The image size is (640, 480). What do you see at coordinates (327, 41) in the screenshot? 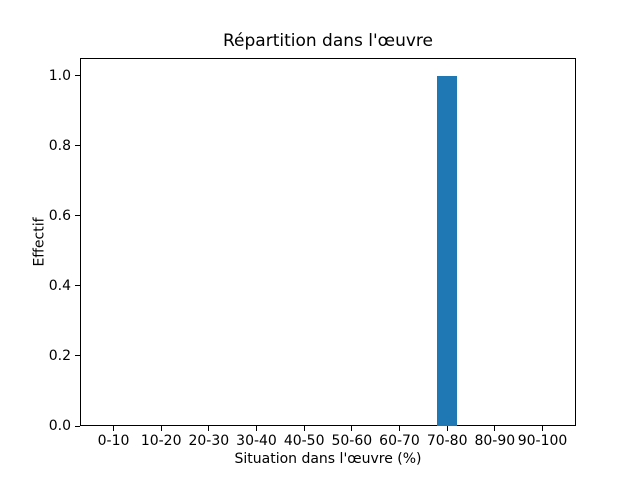
I see `chart-title: Répartition dans l'œuvre` at bounding box center [327, 41].